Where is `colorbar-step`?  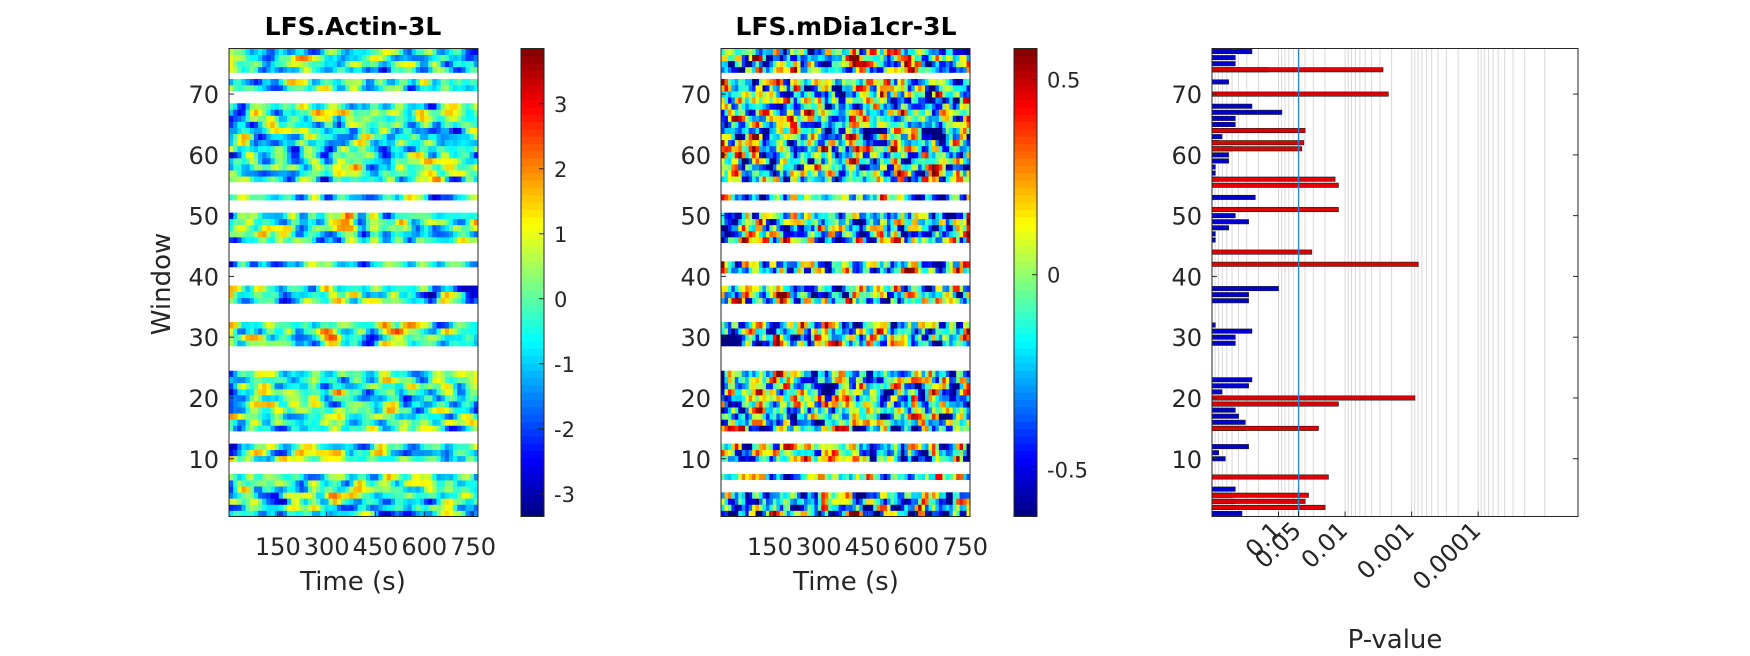 colorbar-step is located at coordinates (532, 147).